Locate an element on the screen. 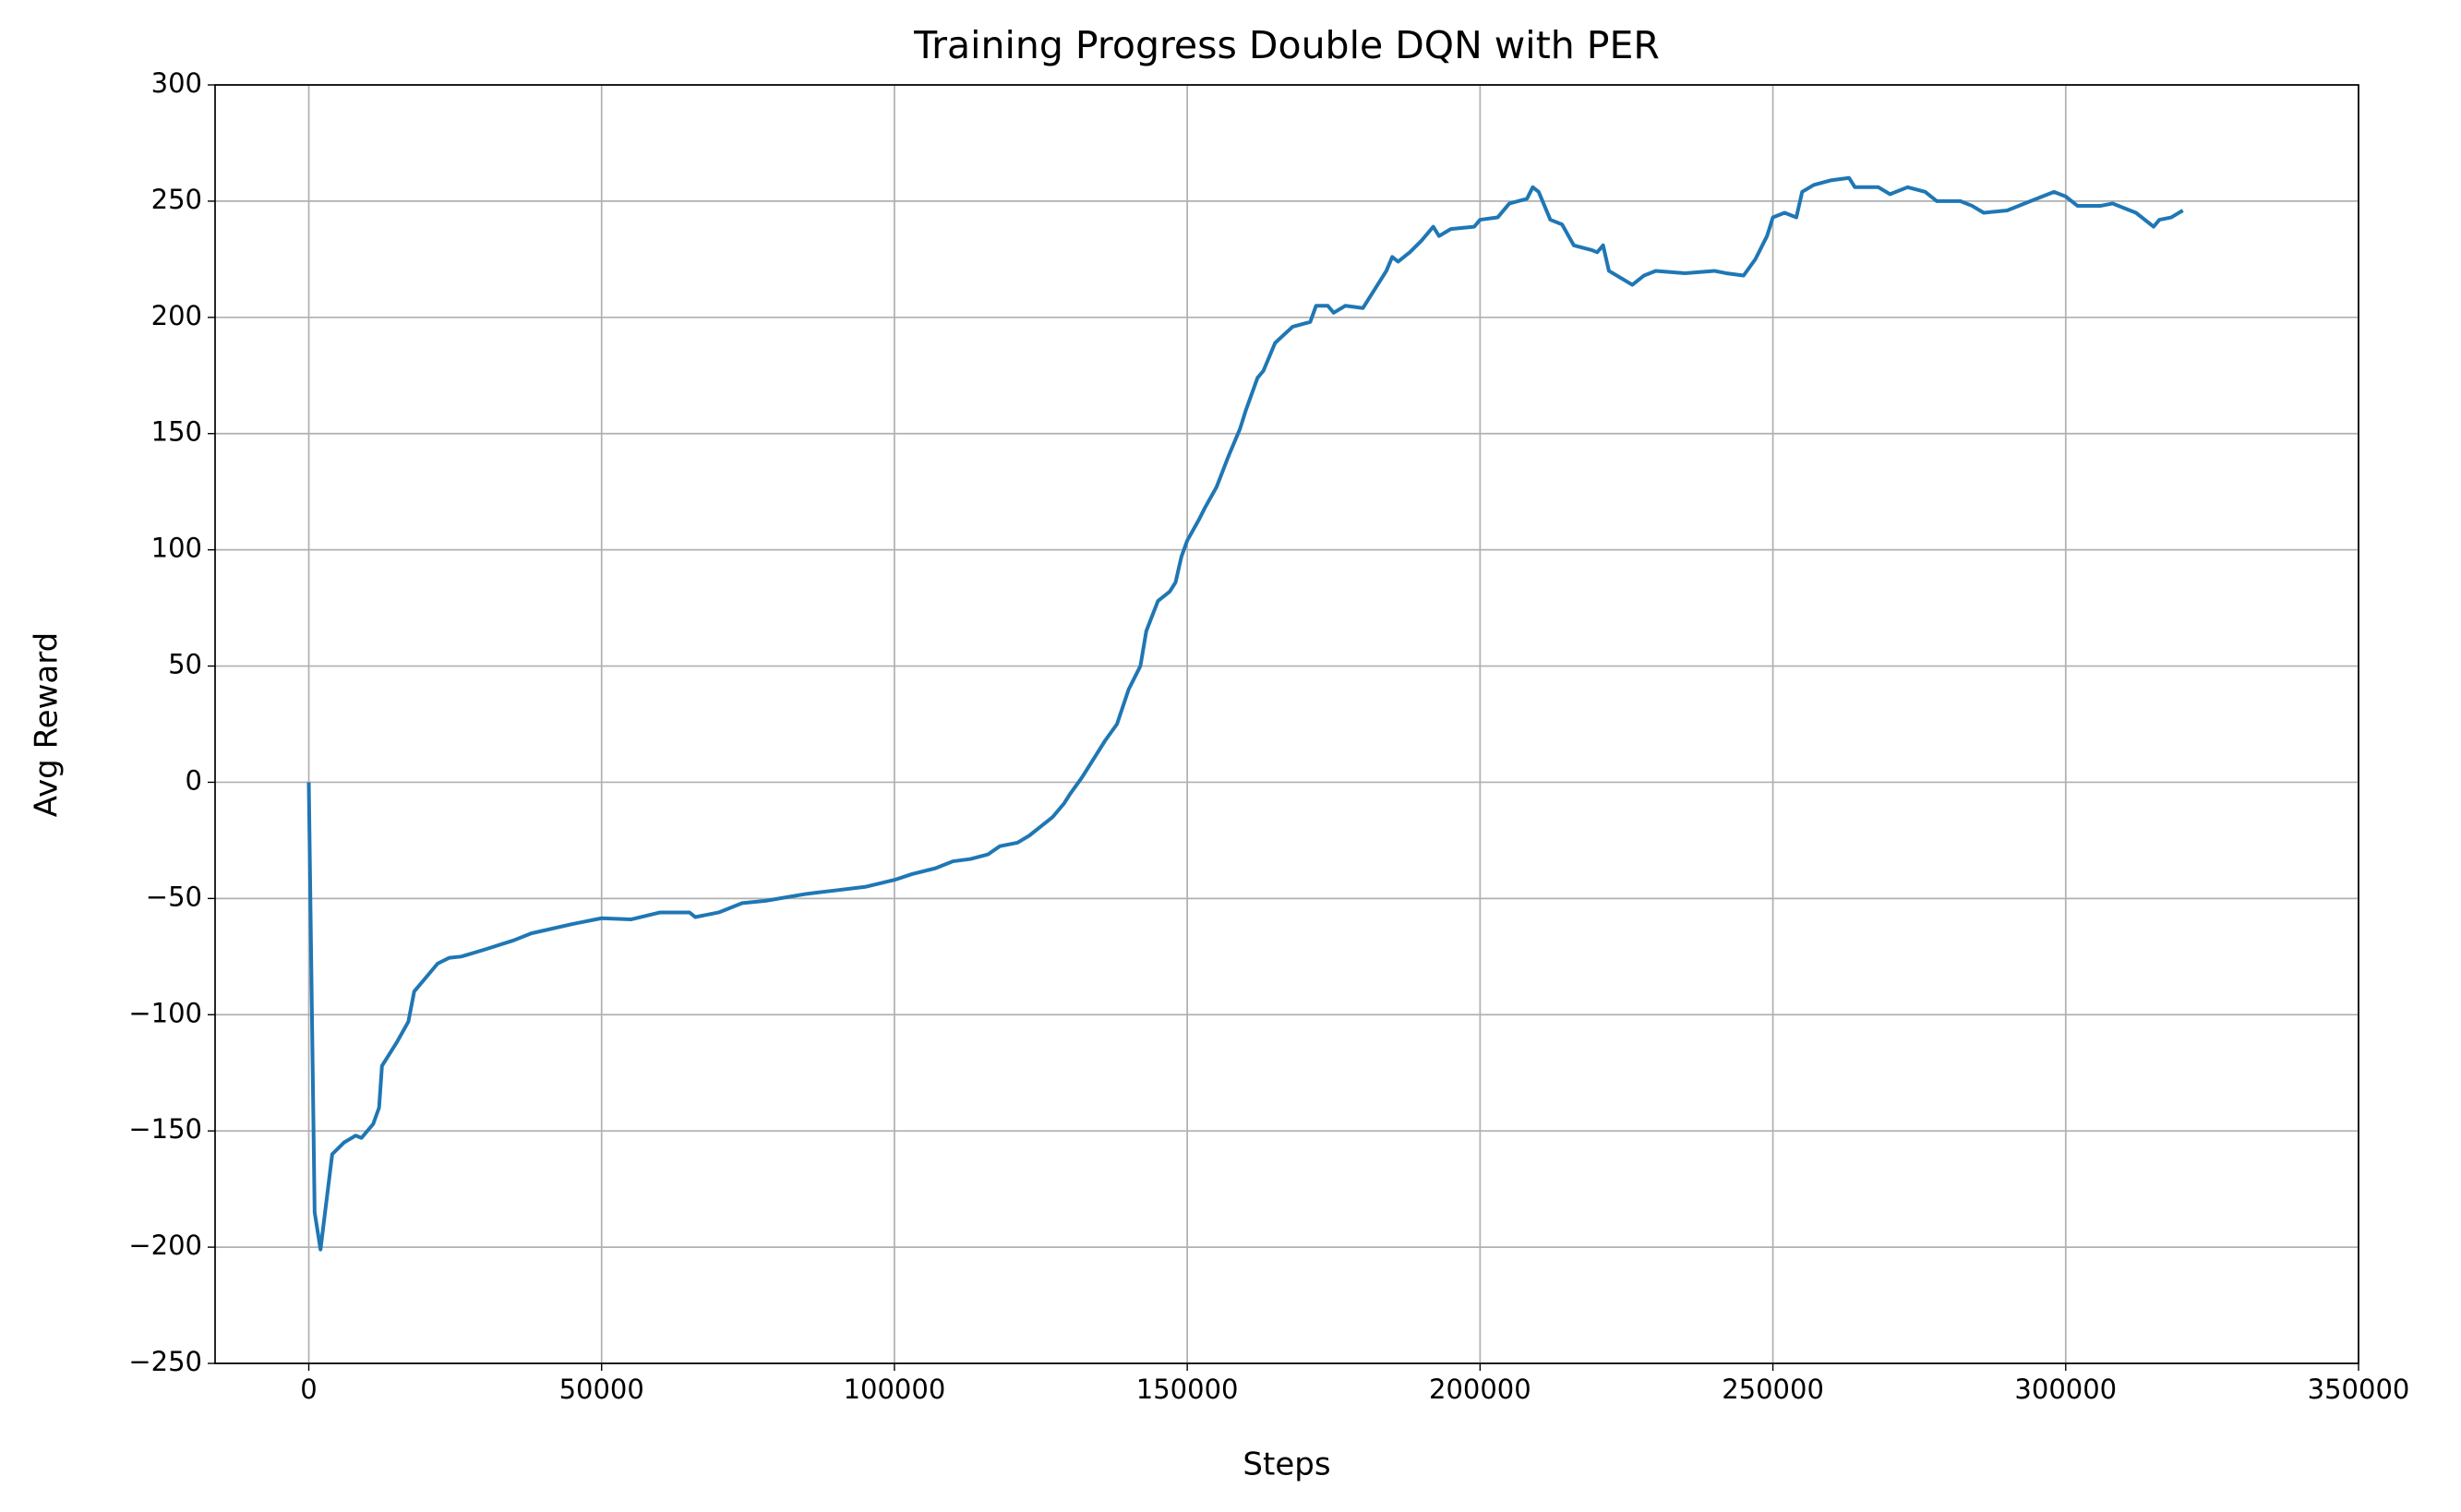 Image resolution: width=2461 pixels, height=1512 pixels. y-tick-label: −50 is located at coordinates (174, 896).